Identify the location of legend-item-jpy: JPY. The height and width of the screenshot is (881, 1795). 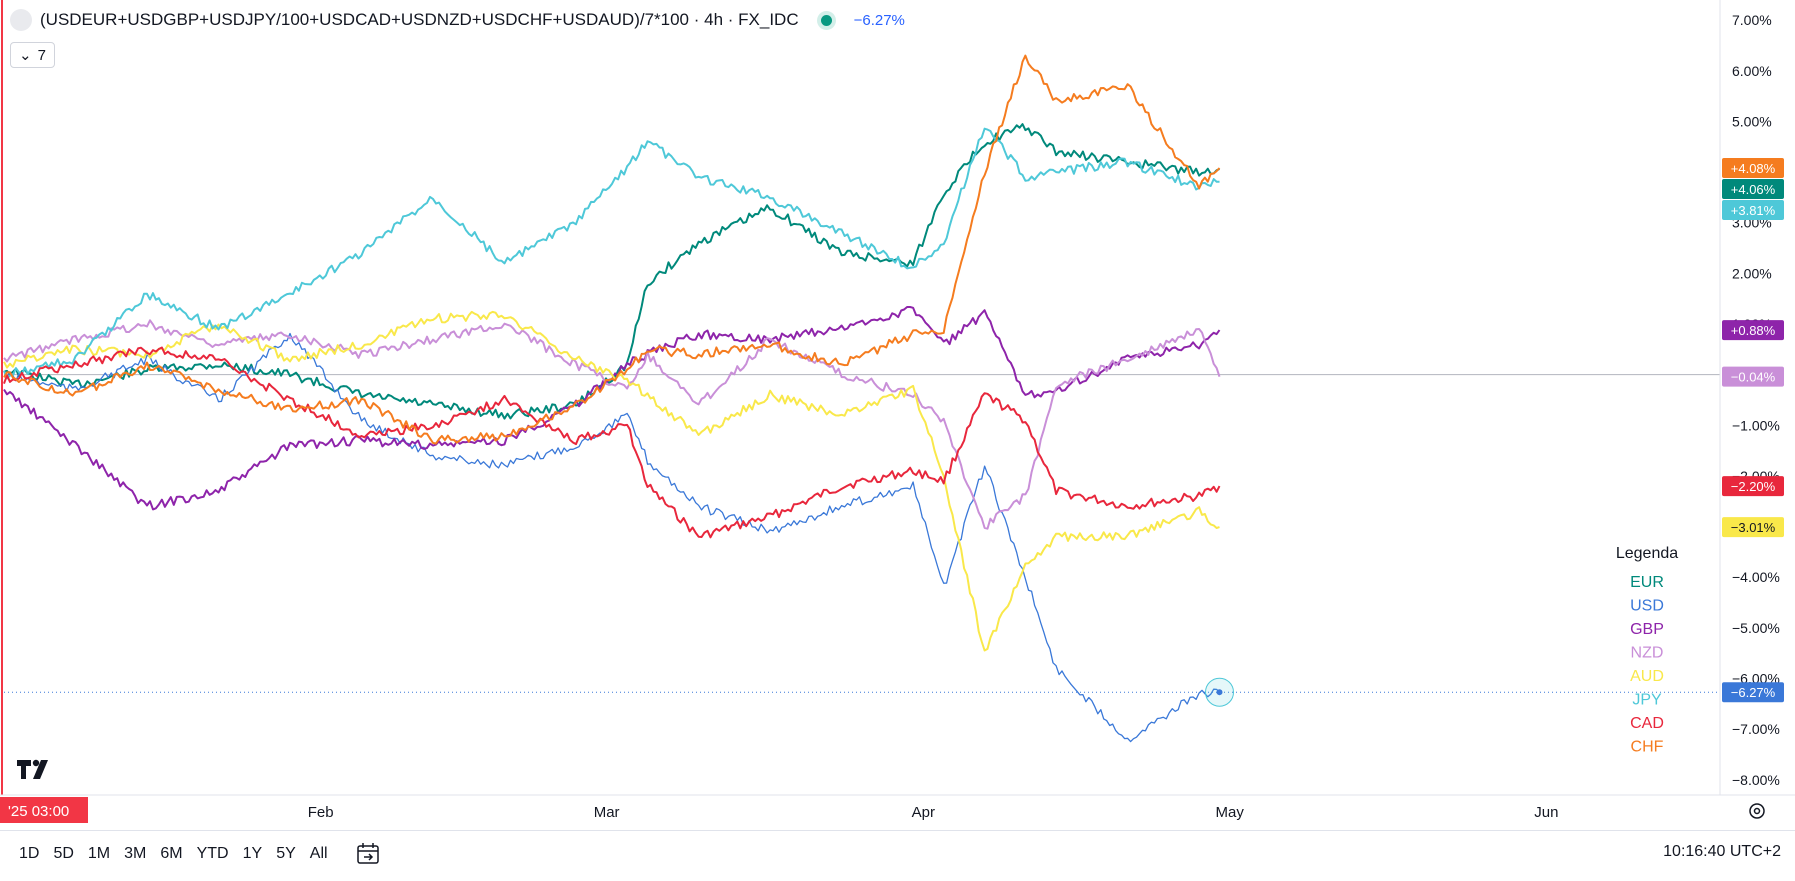
(1647, 700).